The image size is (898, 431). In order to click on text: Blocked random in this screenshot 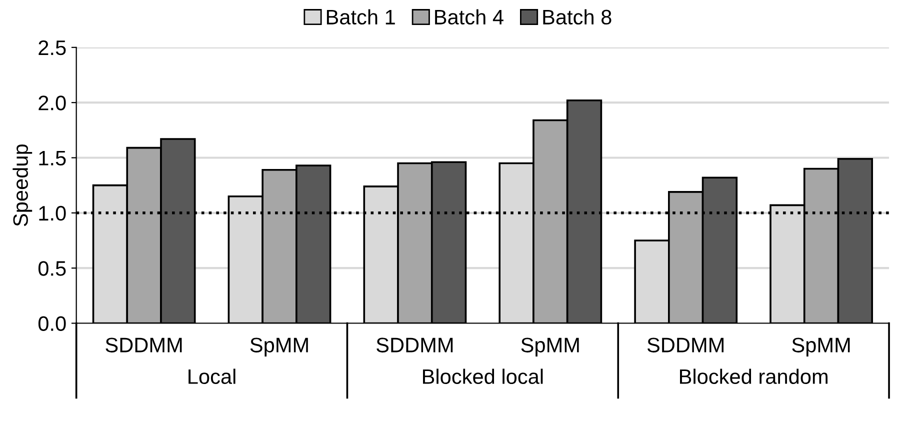, I will do `click(754, 376)`.